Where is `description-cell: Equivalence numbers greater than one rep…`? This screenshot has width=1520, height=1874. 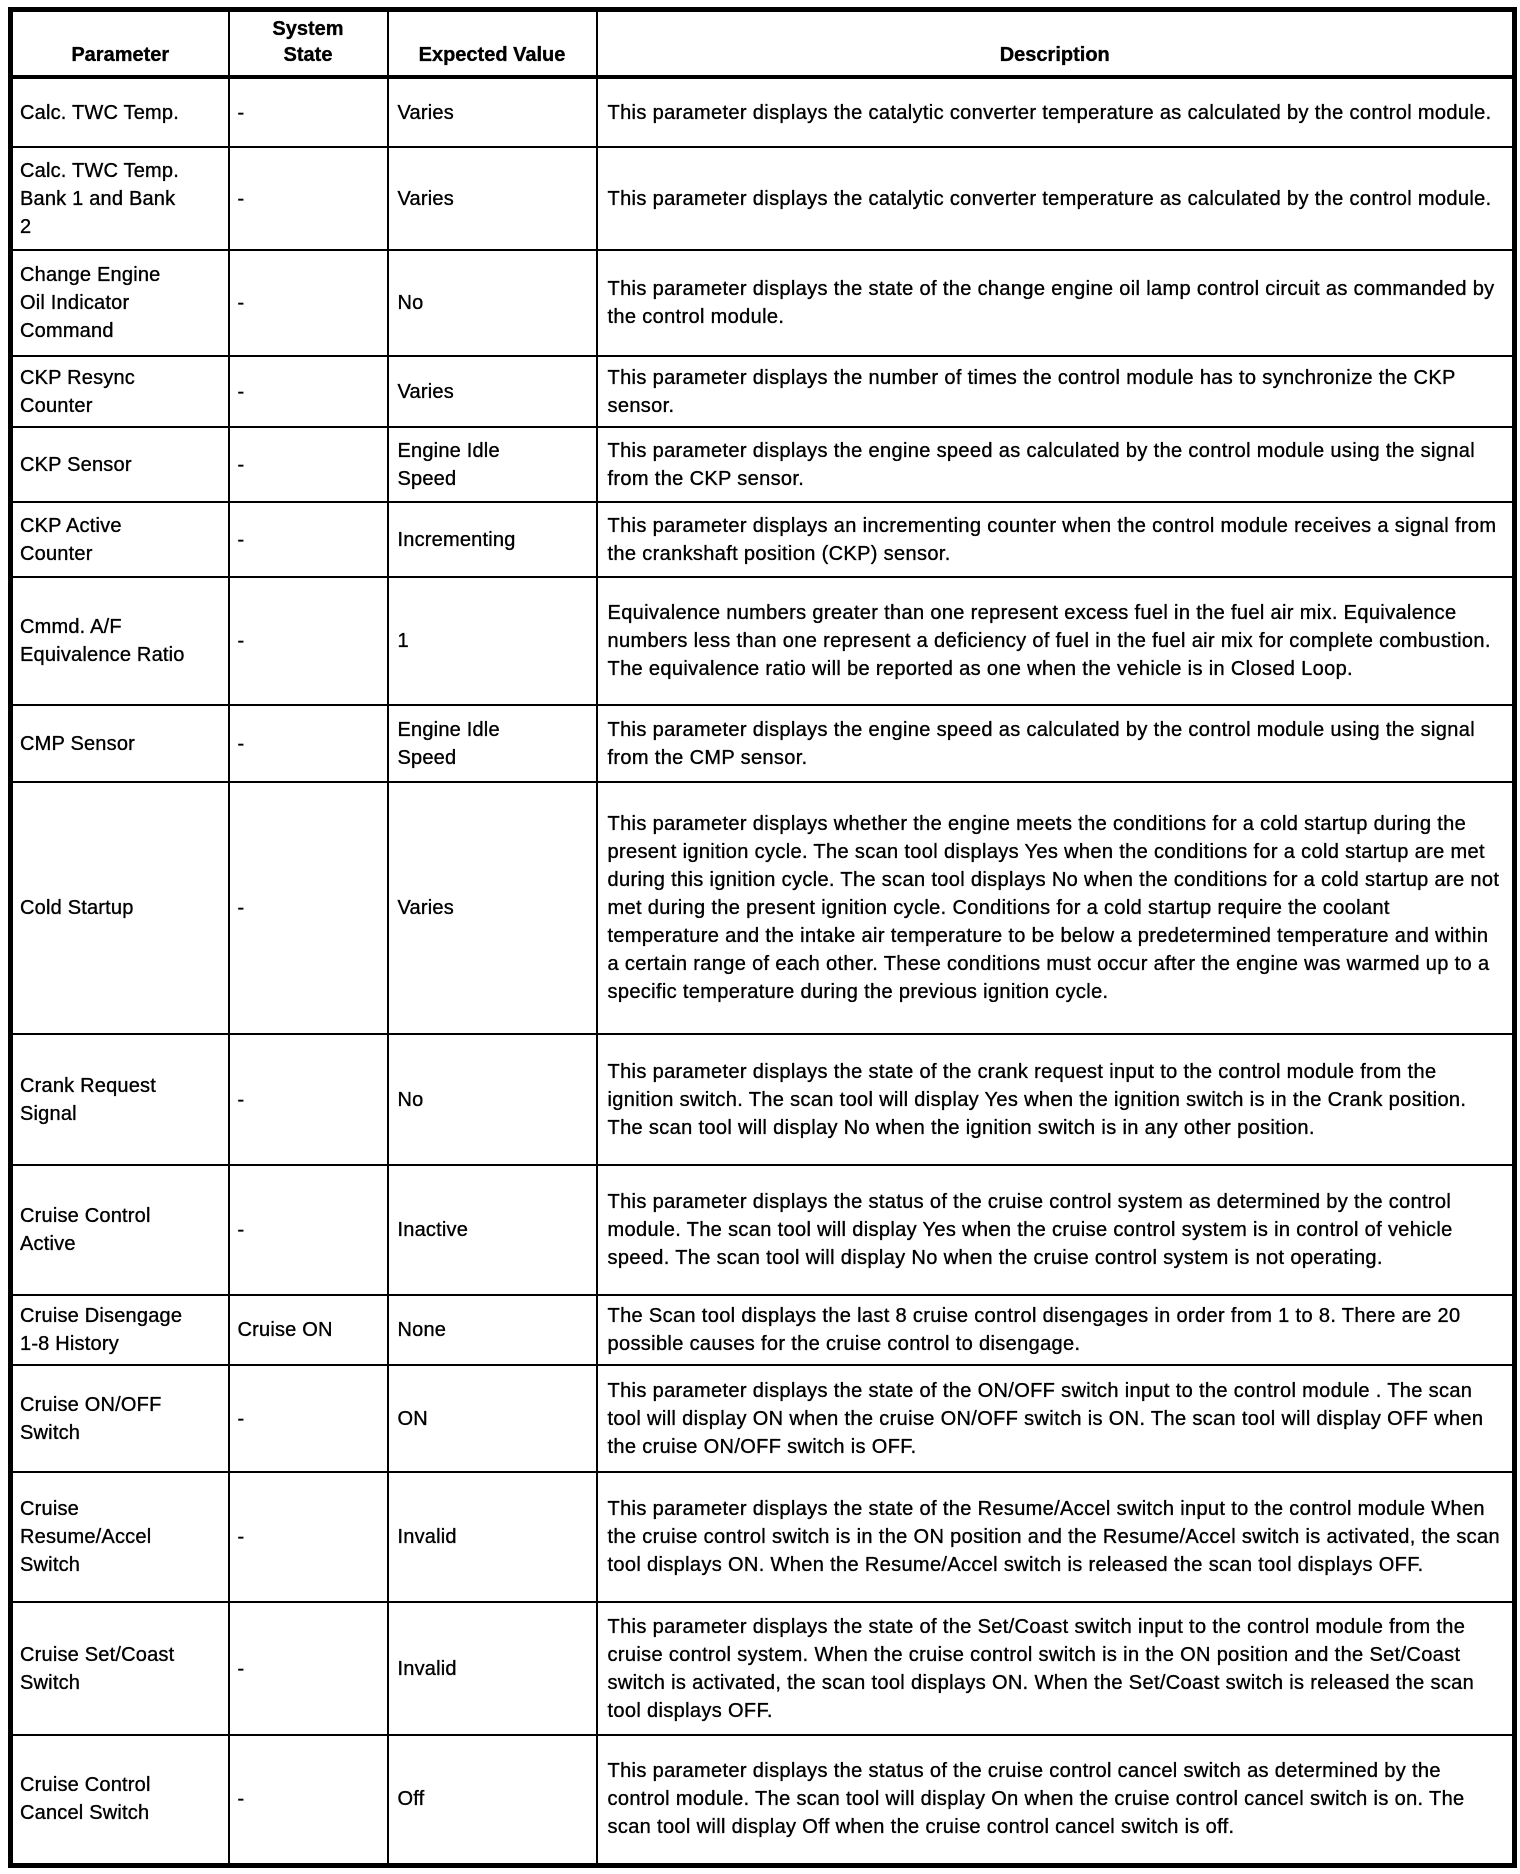
description-cell: Equivalence numbers greater than one rep… is located at coordinates (1055, 641).